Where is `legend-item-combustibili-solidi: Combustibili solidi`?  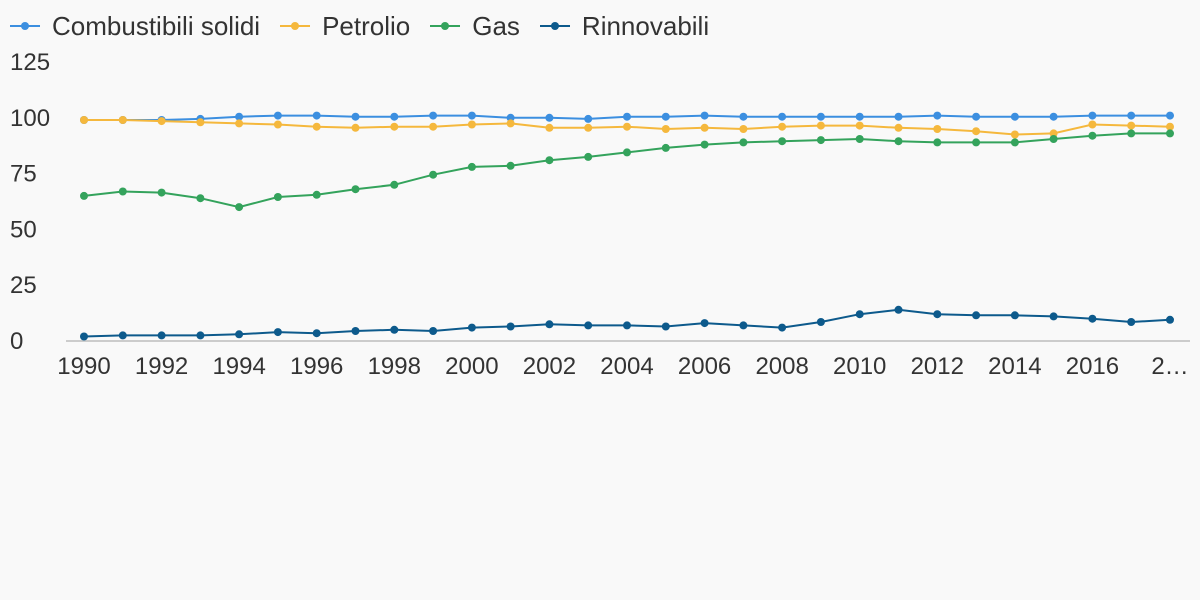
legend-item-combustibili-solidi: Combustibili solidi is located at coordinates (135, 26).